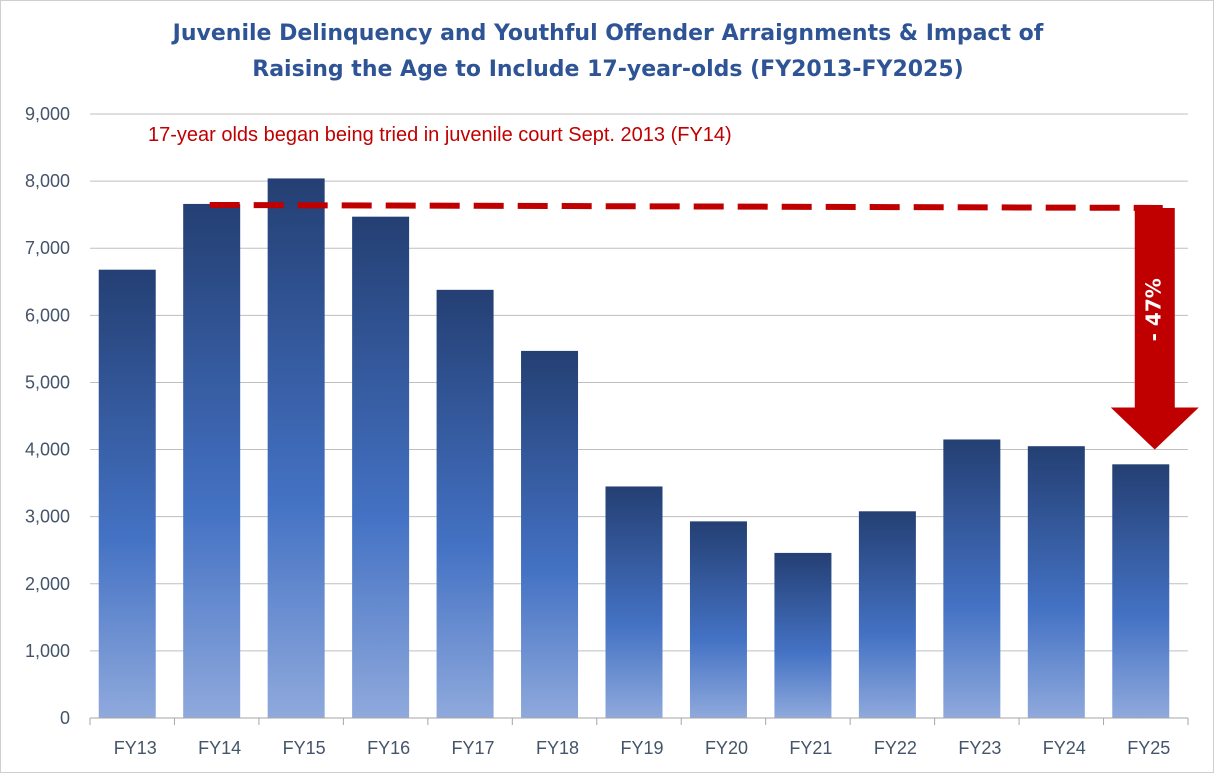  What do you see at coordinates (1064, 748) in the screenshot?
I see `x-tick-label: FY24` at bounding box center [1064, 748].